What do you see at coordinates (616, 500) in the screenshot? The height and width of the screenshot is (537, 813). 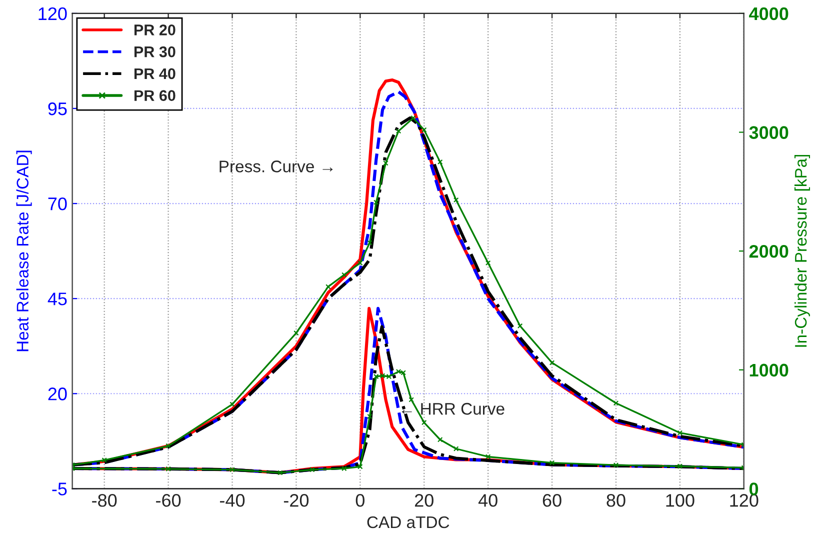 I see `x-tick-label: 80` at bounding box center [616, 500].